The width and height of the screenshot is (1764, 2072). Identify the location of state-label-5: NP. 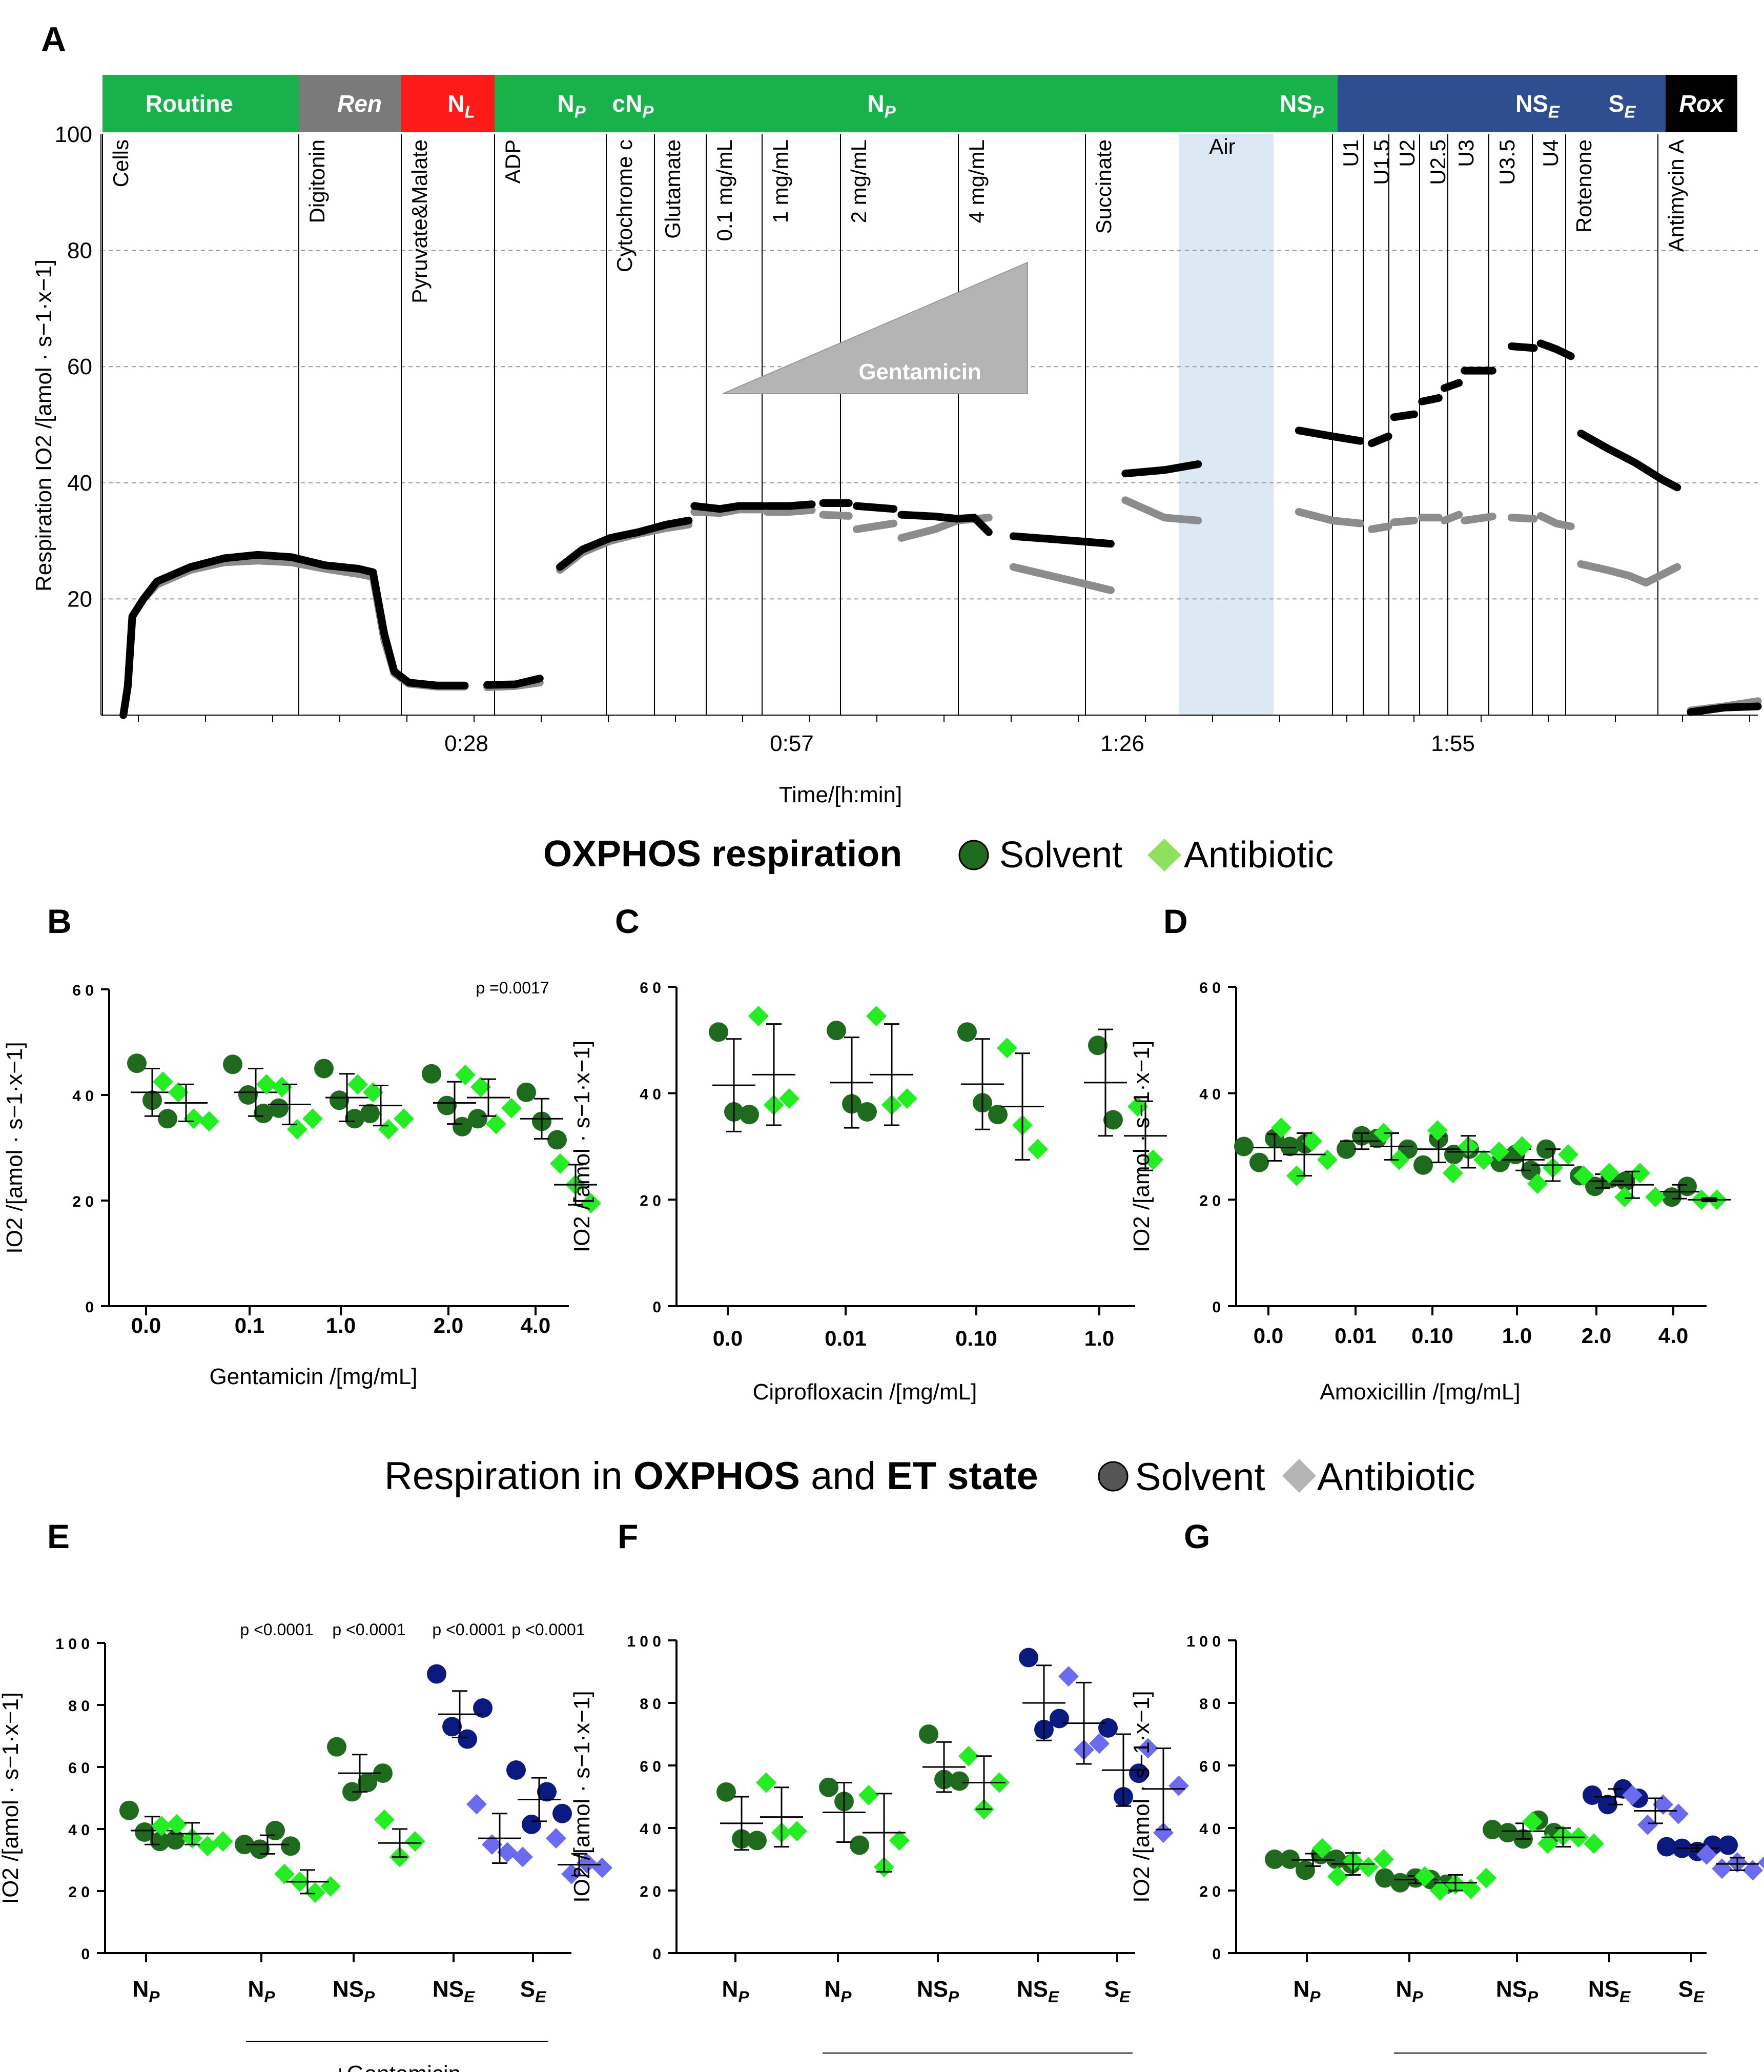
(881, 106).